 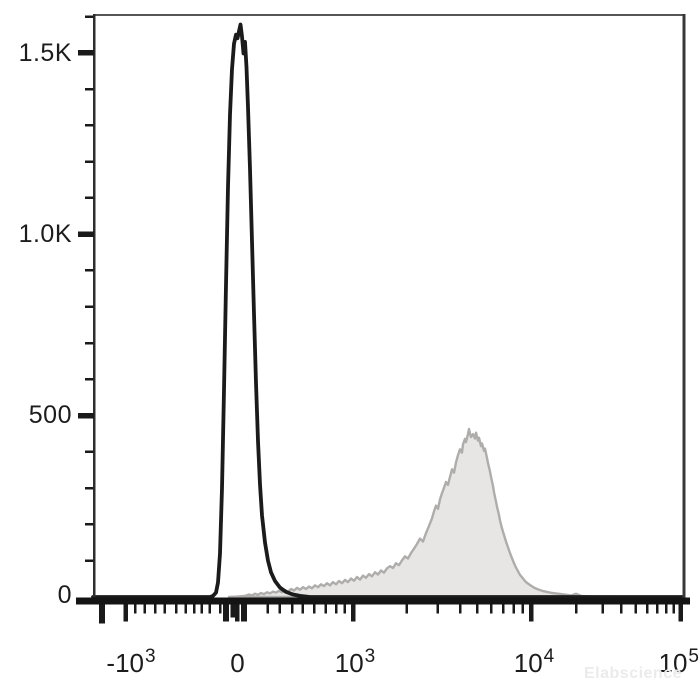 What do you see at coordinates (693, 657) in the screenshot?
I see `x-tick-exponent: 5` at bounding box center [693, 657].